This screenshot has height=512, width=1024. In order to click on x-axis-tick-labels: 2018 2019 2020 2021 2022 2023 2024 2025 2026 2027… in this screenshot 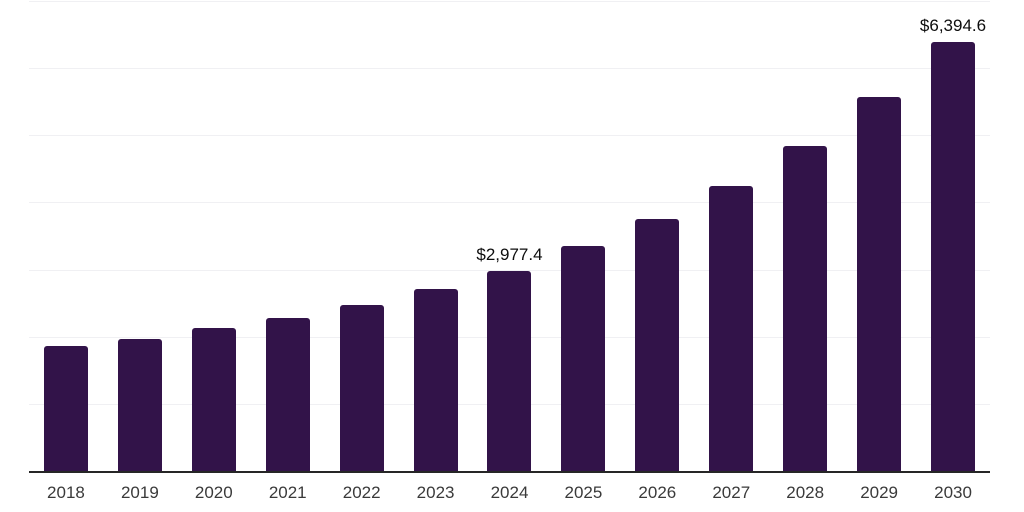, I will do `click(509, 492)`.